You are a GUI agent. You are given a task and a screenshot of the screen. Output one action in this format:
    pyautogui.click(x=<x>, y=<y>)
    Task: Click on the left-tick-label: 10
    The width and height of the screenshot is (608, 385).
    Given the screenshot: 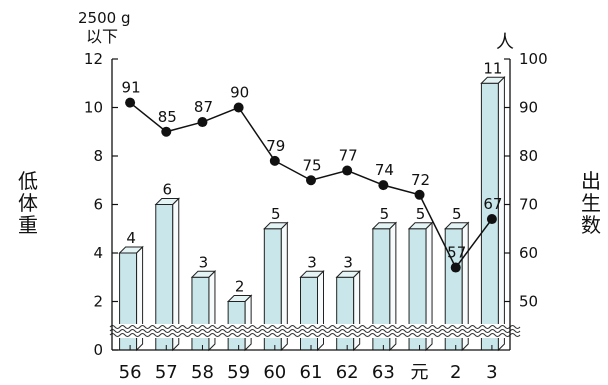 What is the action you would take?
    pyautogui.click(x=93, y=108)
    